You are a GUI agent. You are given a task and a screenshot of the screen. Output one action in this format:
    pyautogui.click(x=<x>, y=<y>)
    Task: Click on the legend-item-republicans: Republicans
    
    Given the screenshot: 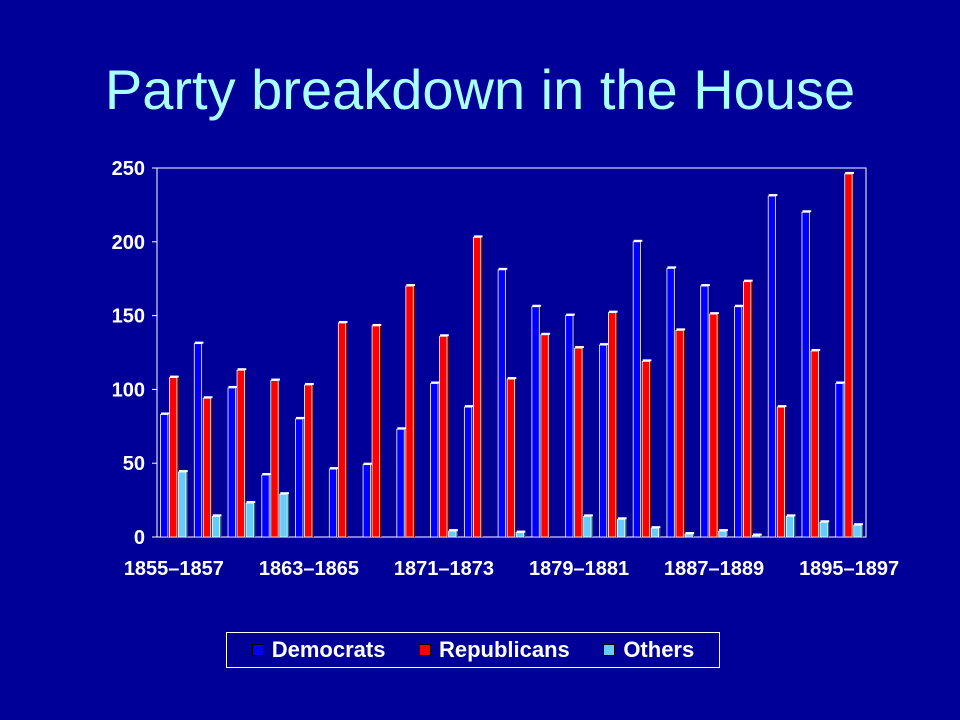 What is the action you would take?
    pyautogui.click(x=494, y=650)
    